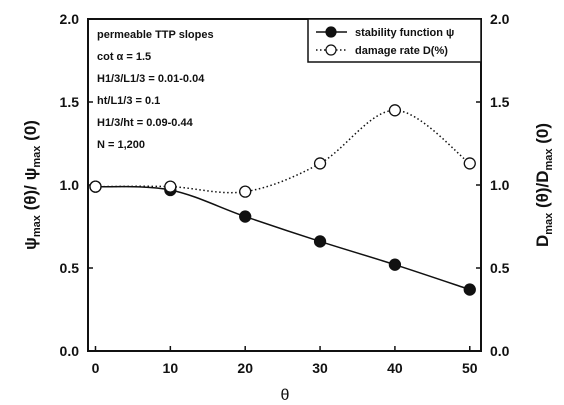 This screenshot has width=564, height=405. I want to click on y-left-tick-label: 0.0, so click(70, 351).